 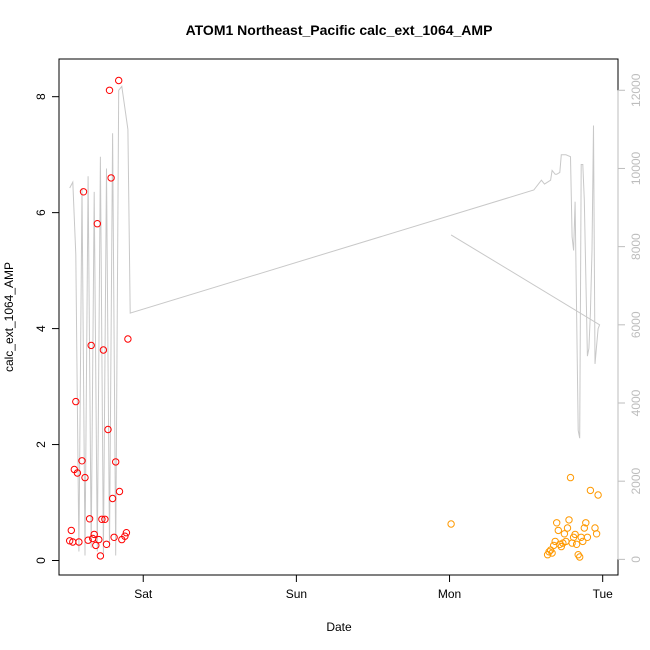 I want to click on y2-axis: 0 2000 4000 6000 8000 10000 12000, so click(x=630, y=318).